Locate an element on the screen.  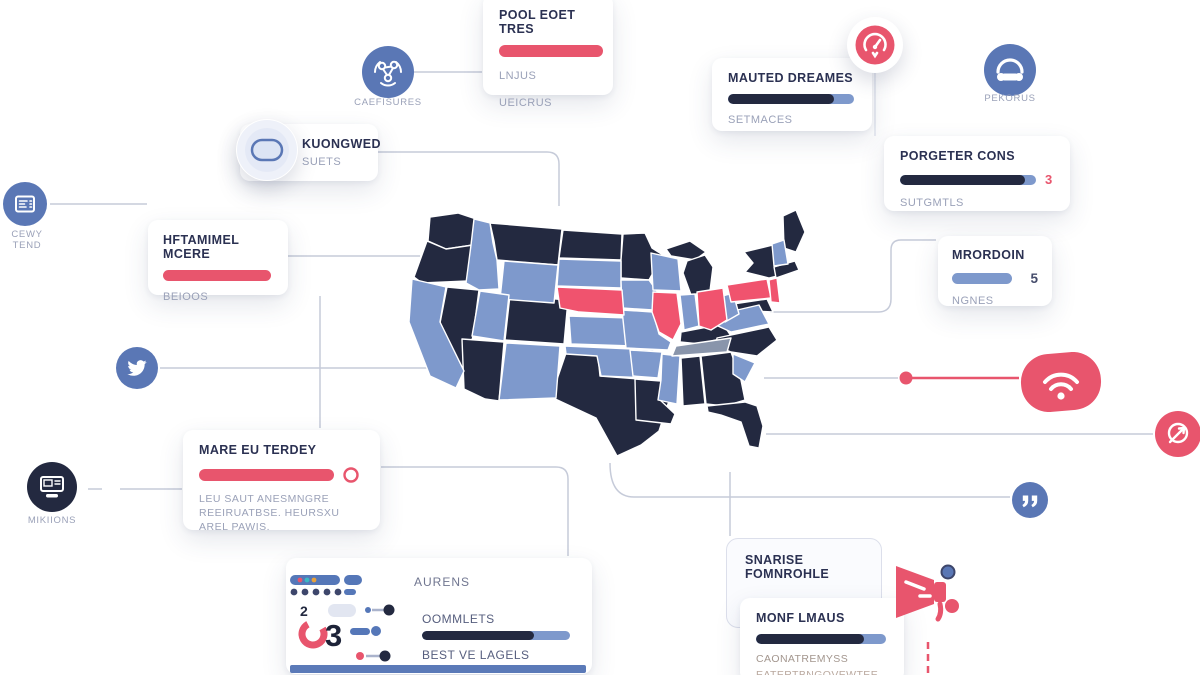
monf-progress-track is located at coordinates (821, 639).